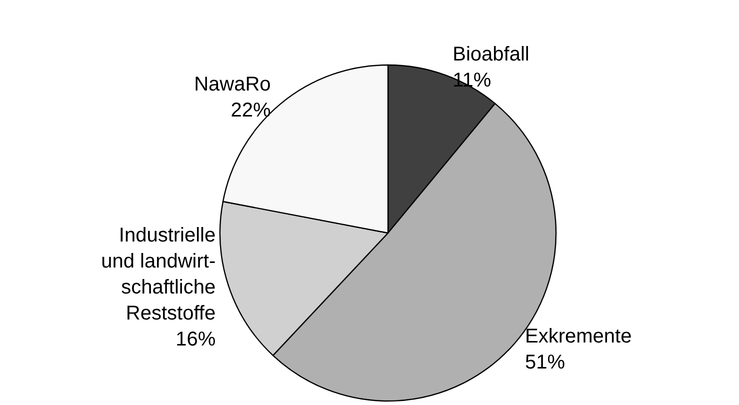  Describe the element at coordinates (491, 54) in the screenshot. I see `slice-label: Bioabfall` at that location.